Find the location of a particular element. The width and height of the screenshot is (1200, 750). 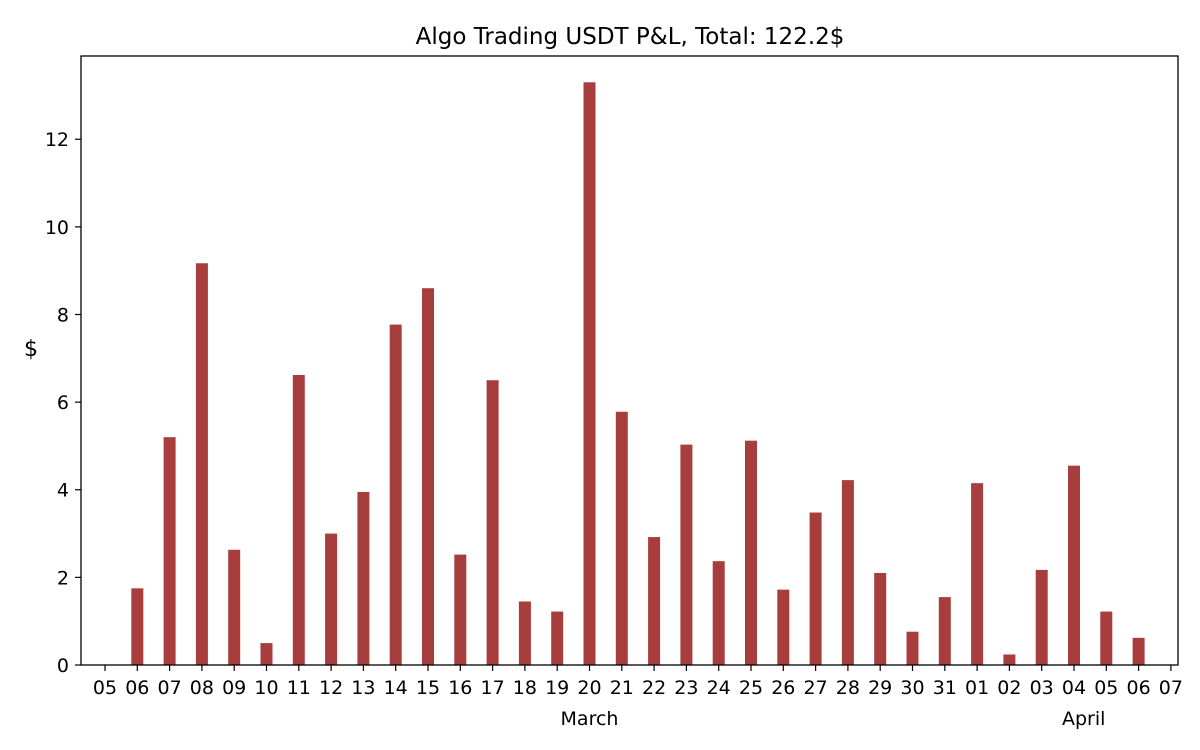

y-axis: 0 2 4 6 8 10 12 is located at coordinates (63, 403).